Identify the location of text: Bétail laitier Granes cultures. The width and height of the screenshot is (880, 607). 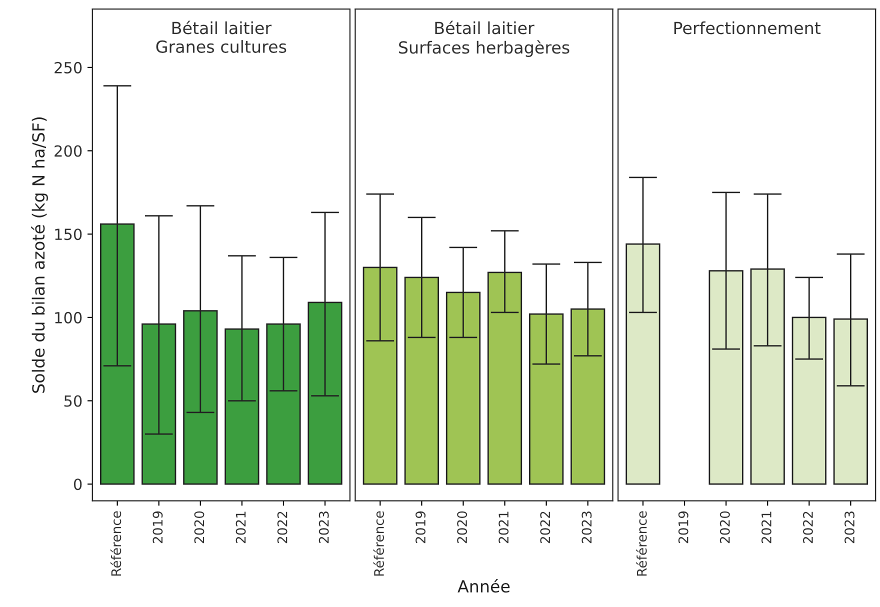
(221, 36).